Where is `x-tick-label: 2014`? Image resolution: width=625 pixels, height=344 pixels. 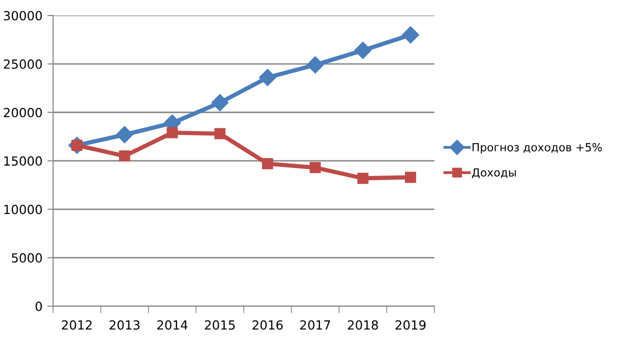 x-tick-label: 2014 is located at coordinates (172, 325).